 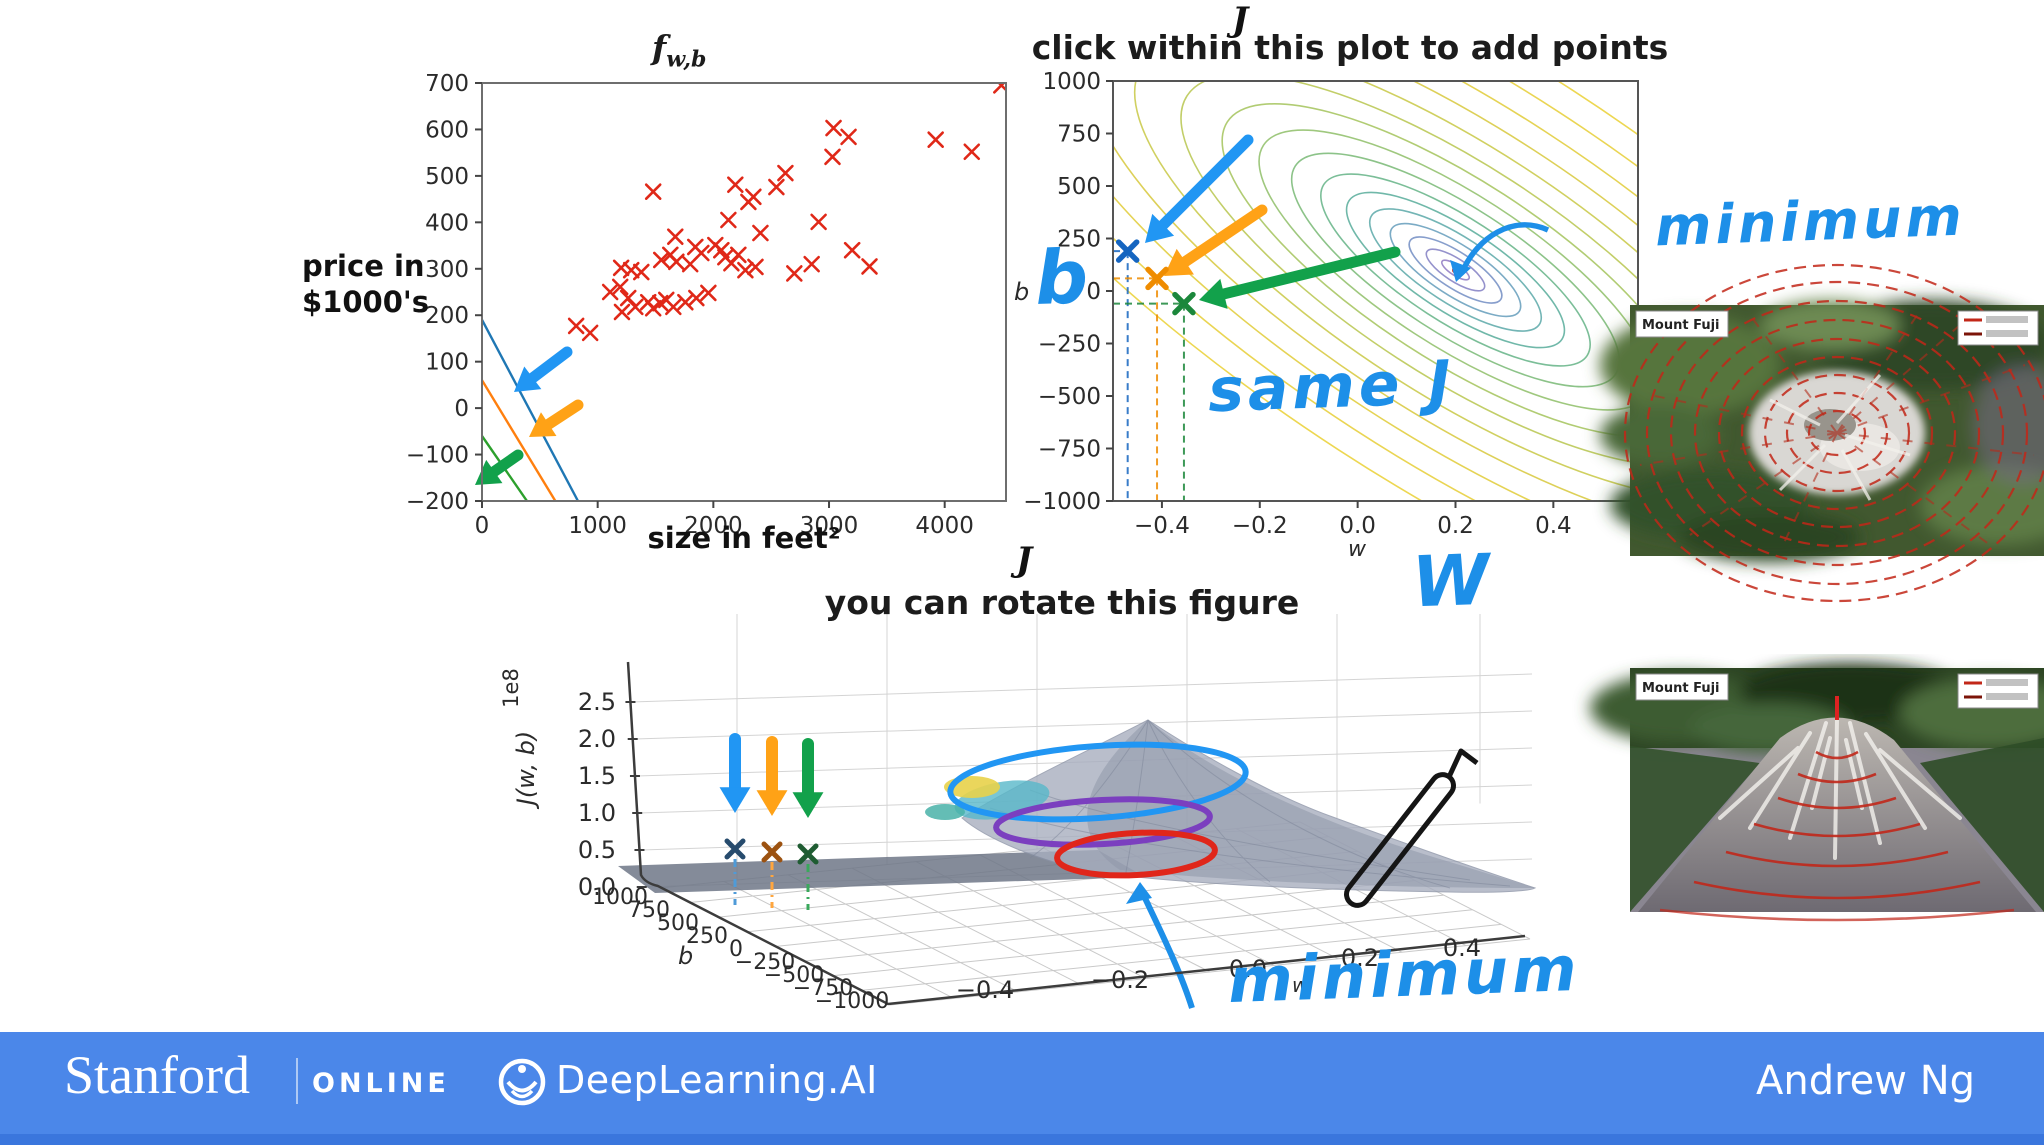 What do you see at coordinates (744, 538) in the screenshot?
I see `scatter-xlabel: size in feet²` at bounding box center [744, 538].